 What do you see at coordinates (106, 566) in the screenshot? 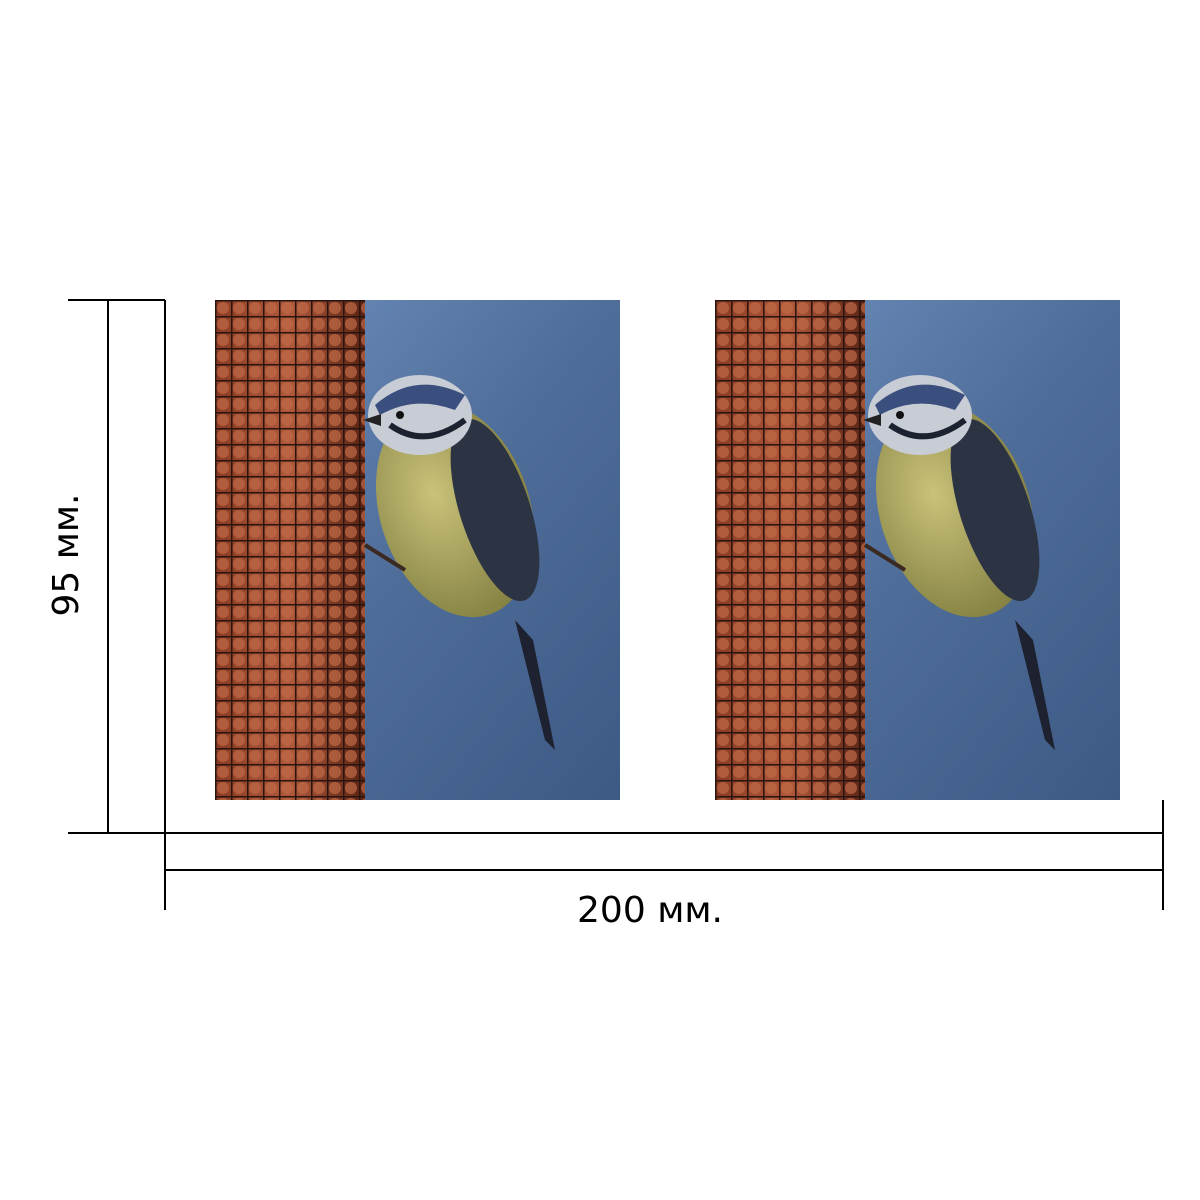
I see `height-dimension: 95 мм.` at bounding box center [106, 566].